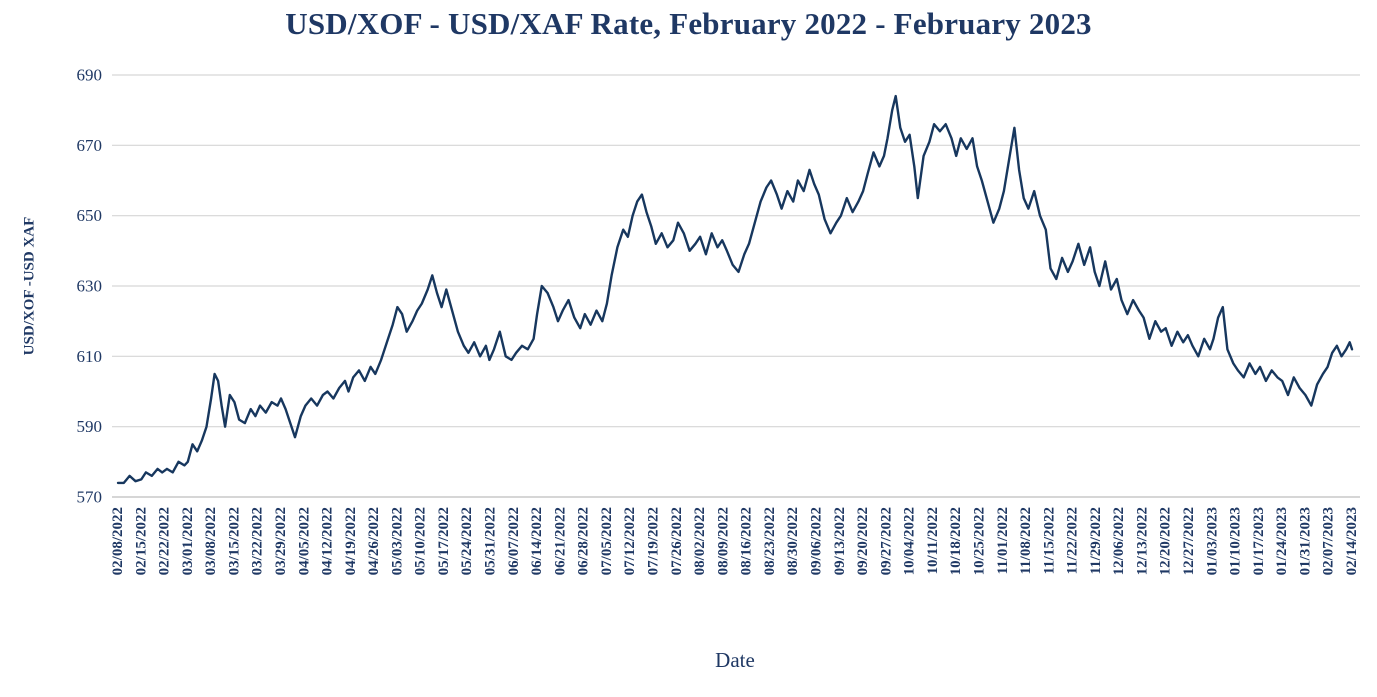 This screenshot has width=1377, height=697. Describe the element at coordinates (793, 541) in the screenshot. I see `x-tick-label: 08/30/2022` at that location.